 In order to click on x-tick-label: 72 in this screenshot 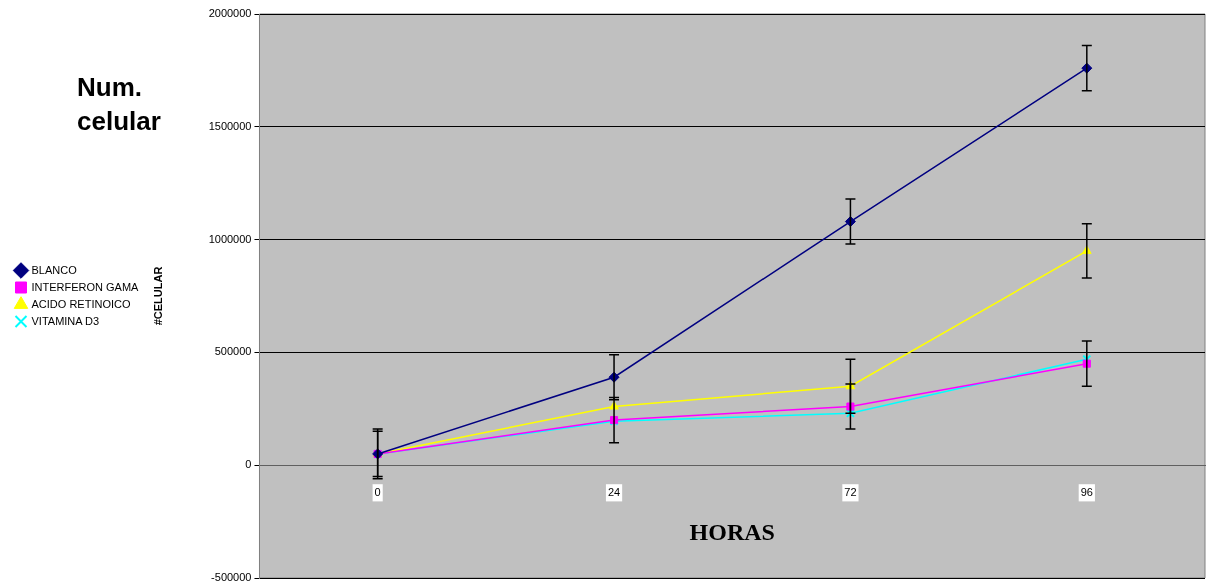, I will do `click(850, 491)`.